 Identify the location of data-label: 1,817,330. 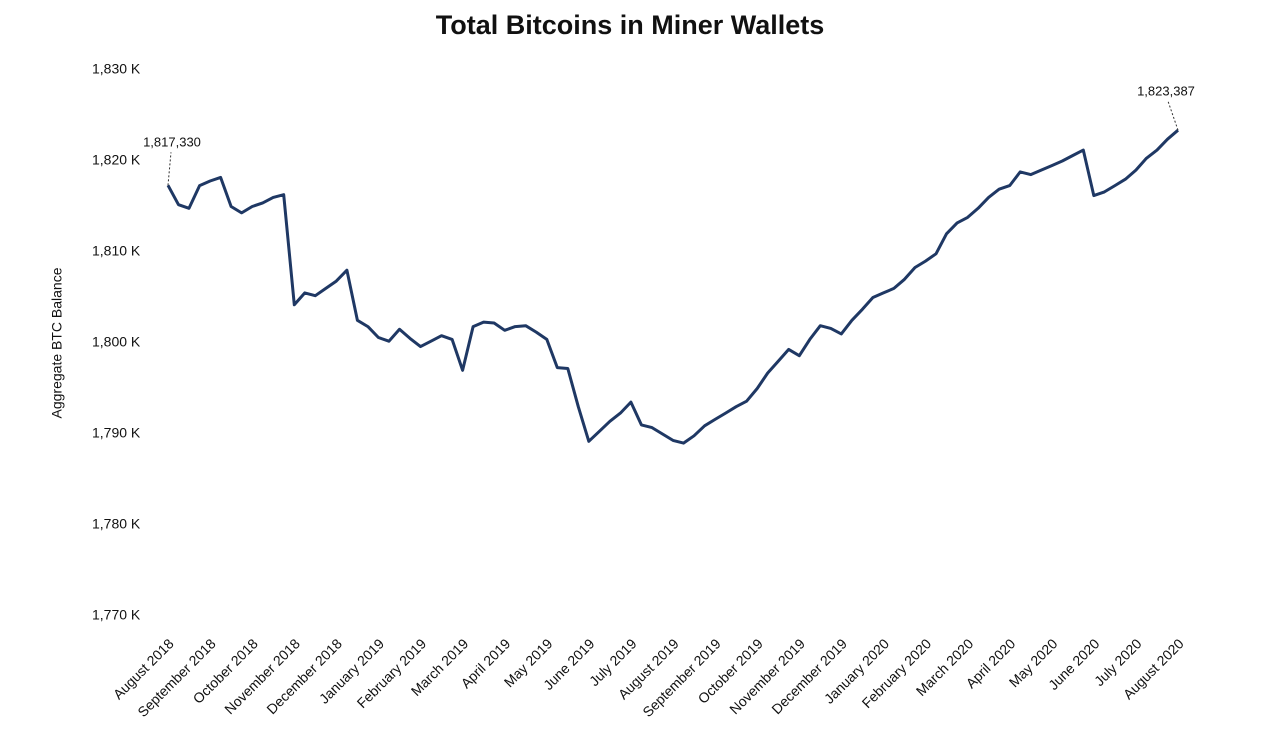
(172, 142).